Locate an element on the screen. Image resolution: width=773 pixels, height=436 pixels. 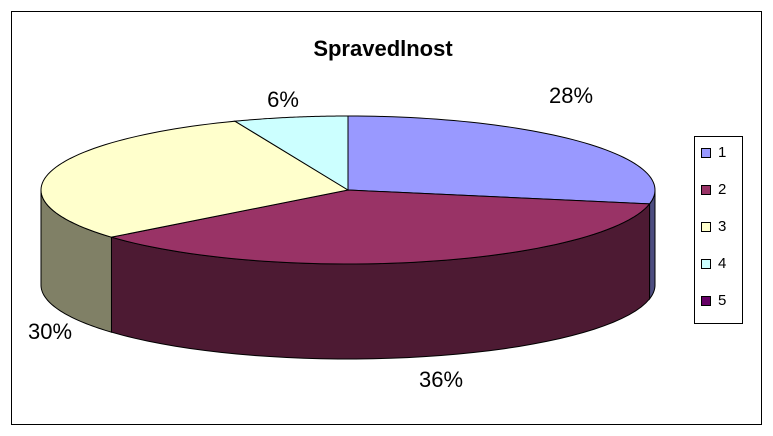
legend-label: 4 is located at coordinates (722, 263).